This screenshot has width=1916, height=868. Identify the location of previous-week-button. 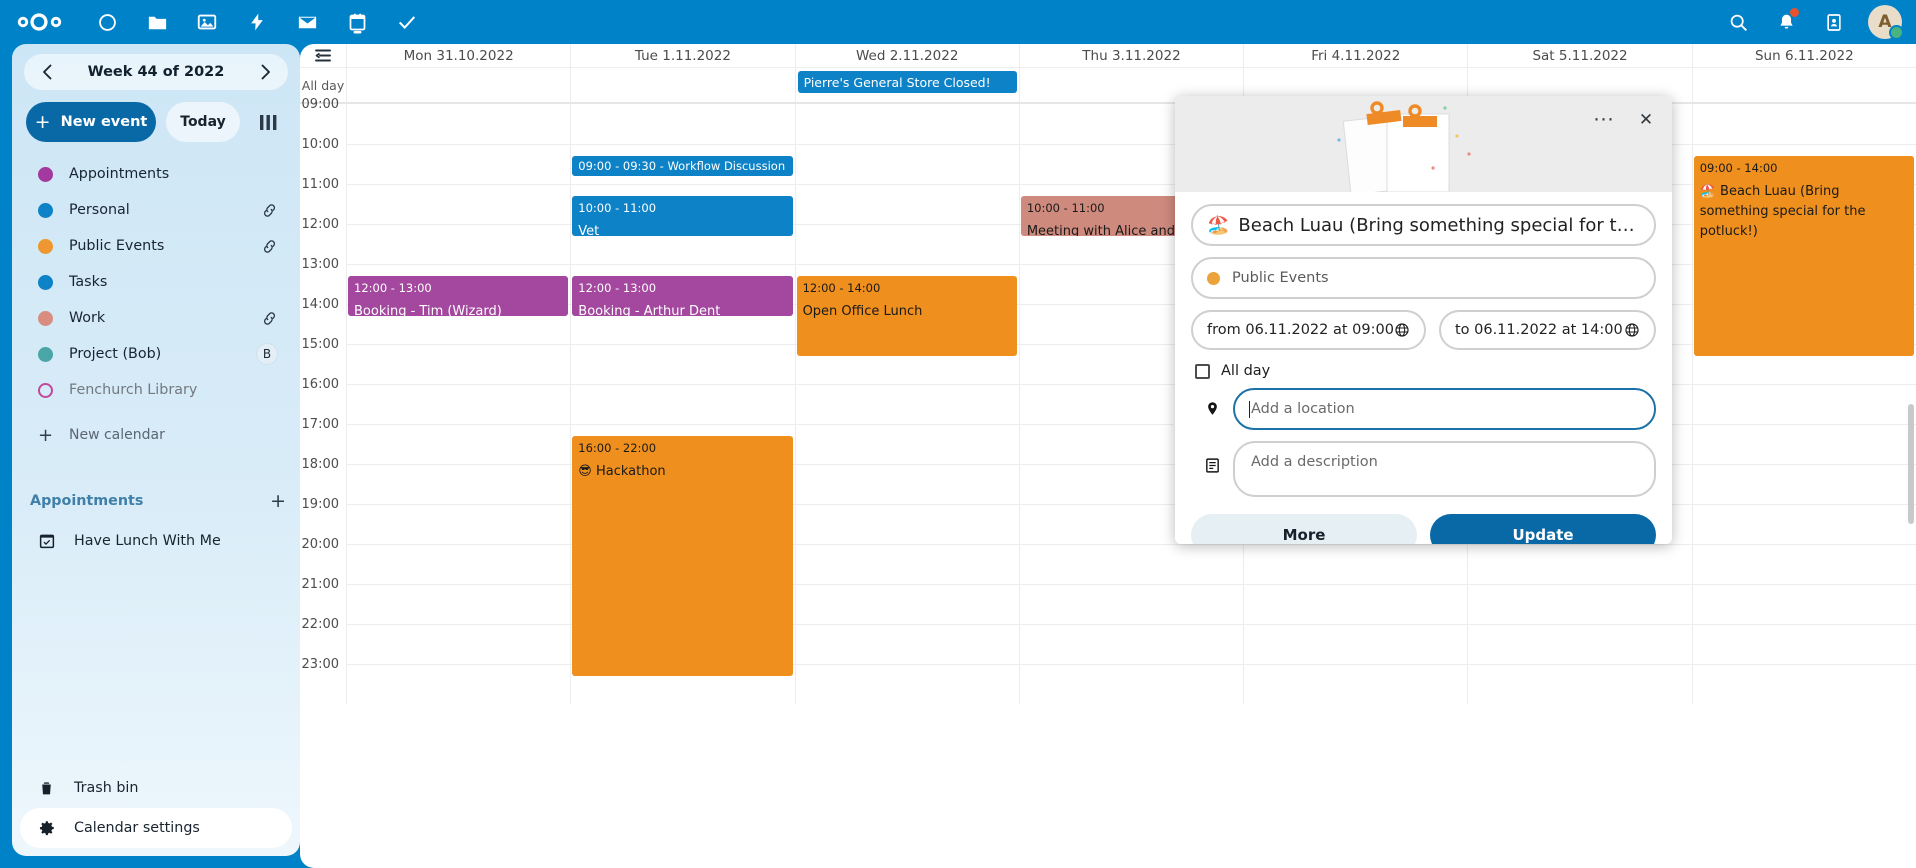
(47, 72).